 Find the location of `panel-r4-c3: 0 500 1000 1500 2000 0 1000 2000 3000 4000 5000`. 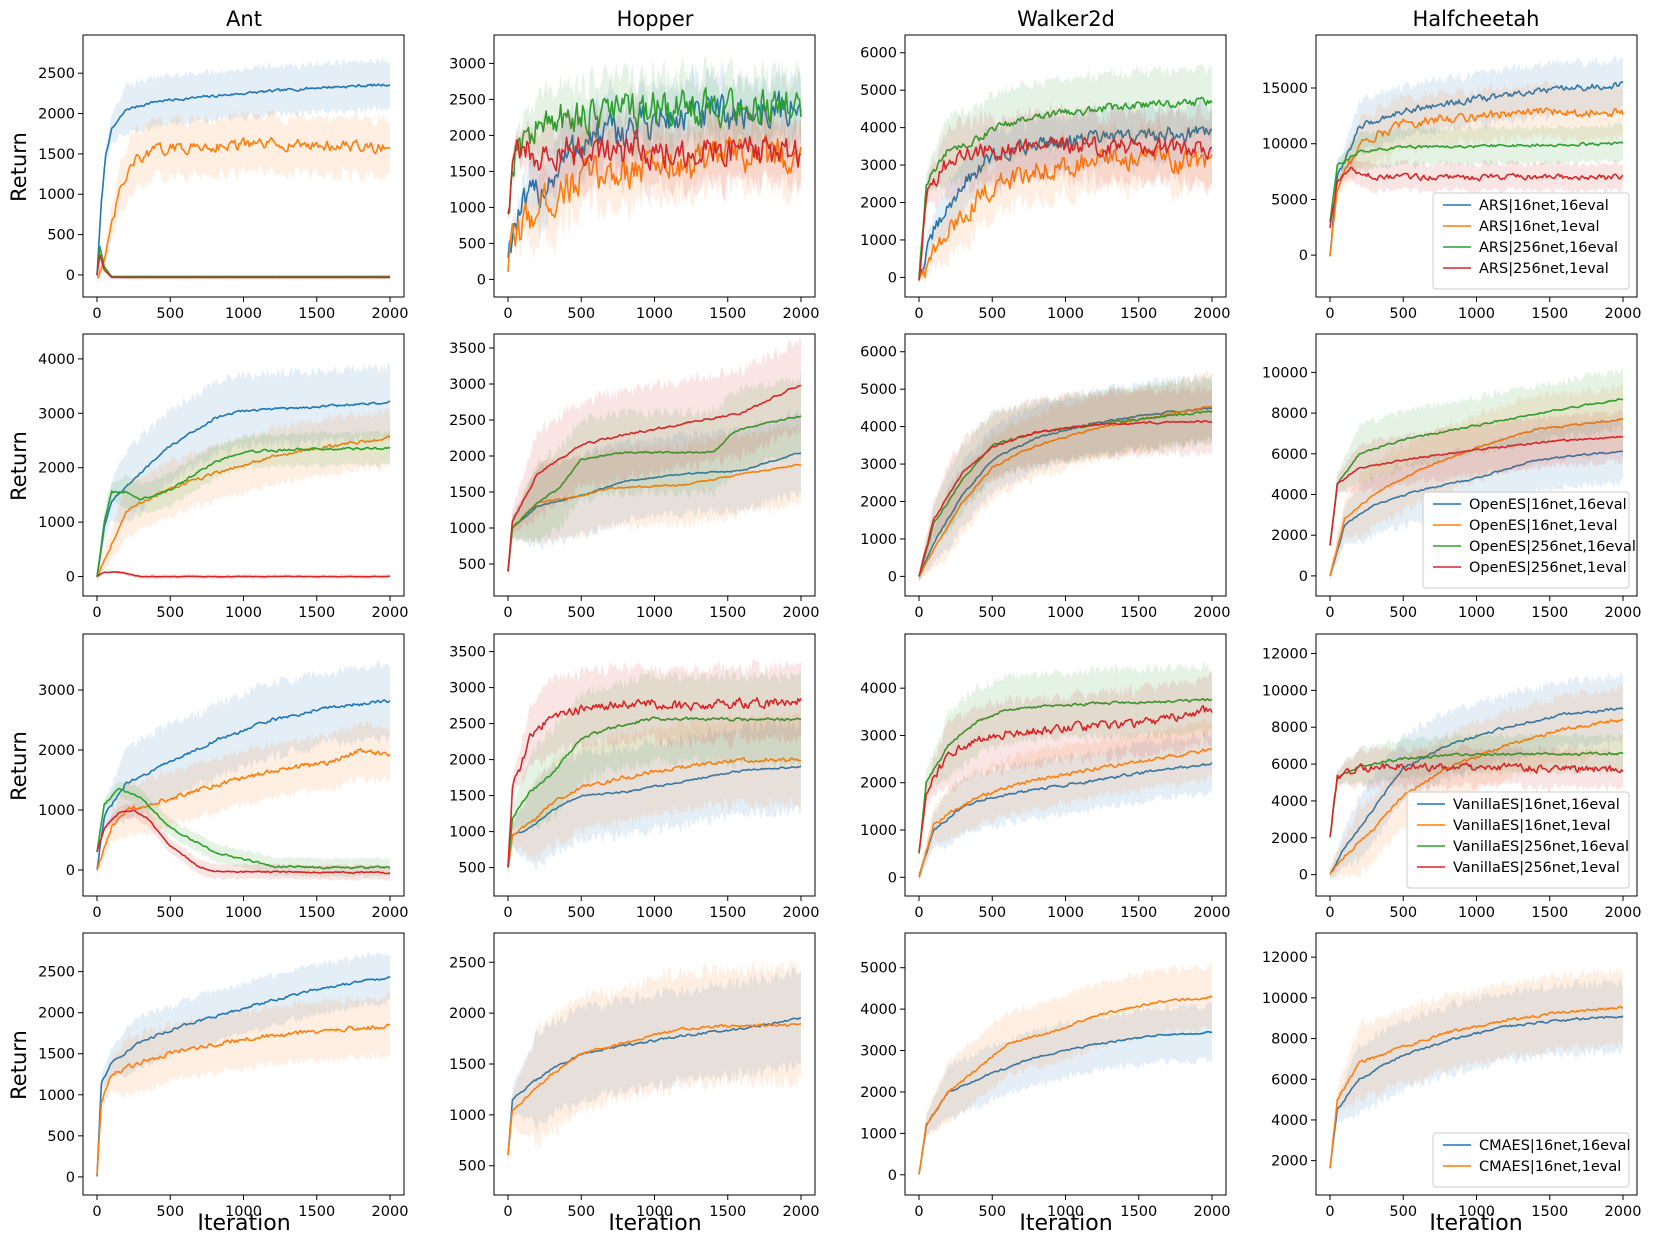

panel-r4-c3: 0 500 1000 1500 2000 0 1000 2000 3000 4000 5000 is located at coordinates (1045, 1076).